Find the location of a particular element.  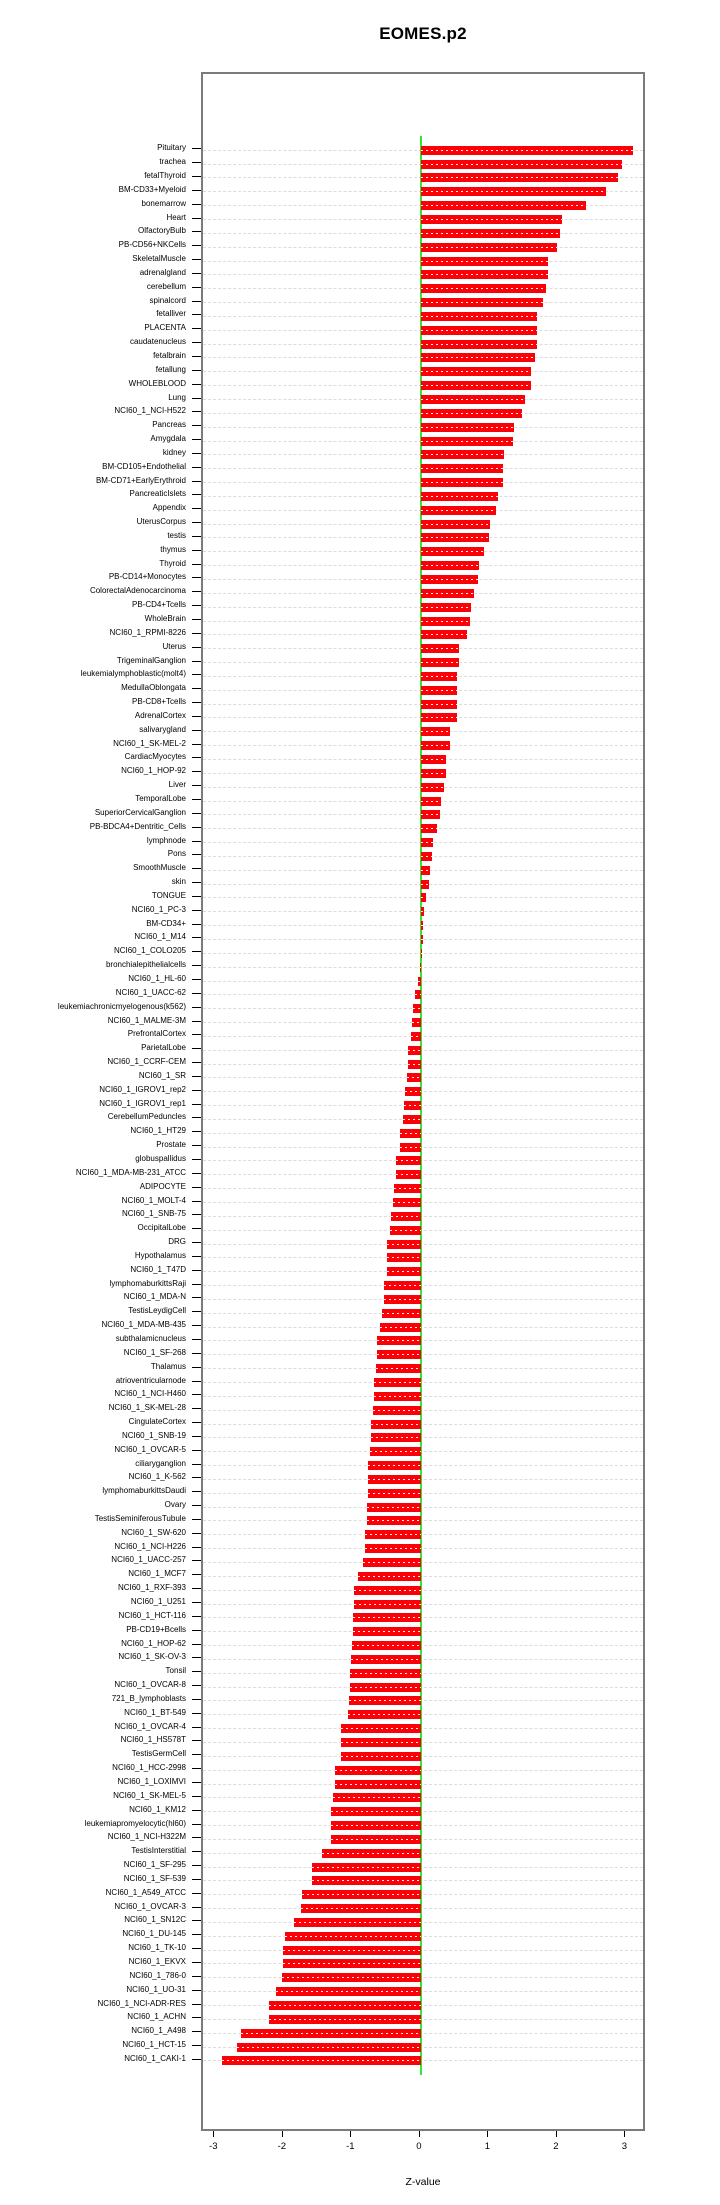

y-axis-category-label: NCI60_1_SF-268 is located at coordinates (154, 1352).